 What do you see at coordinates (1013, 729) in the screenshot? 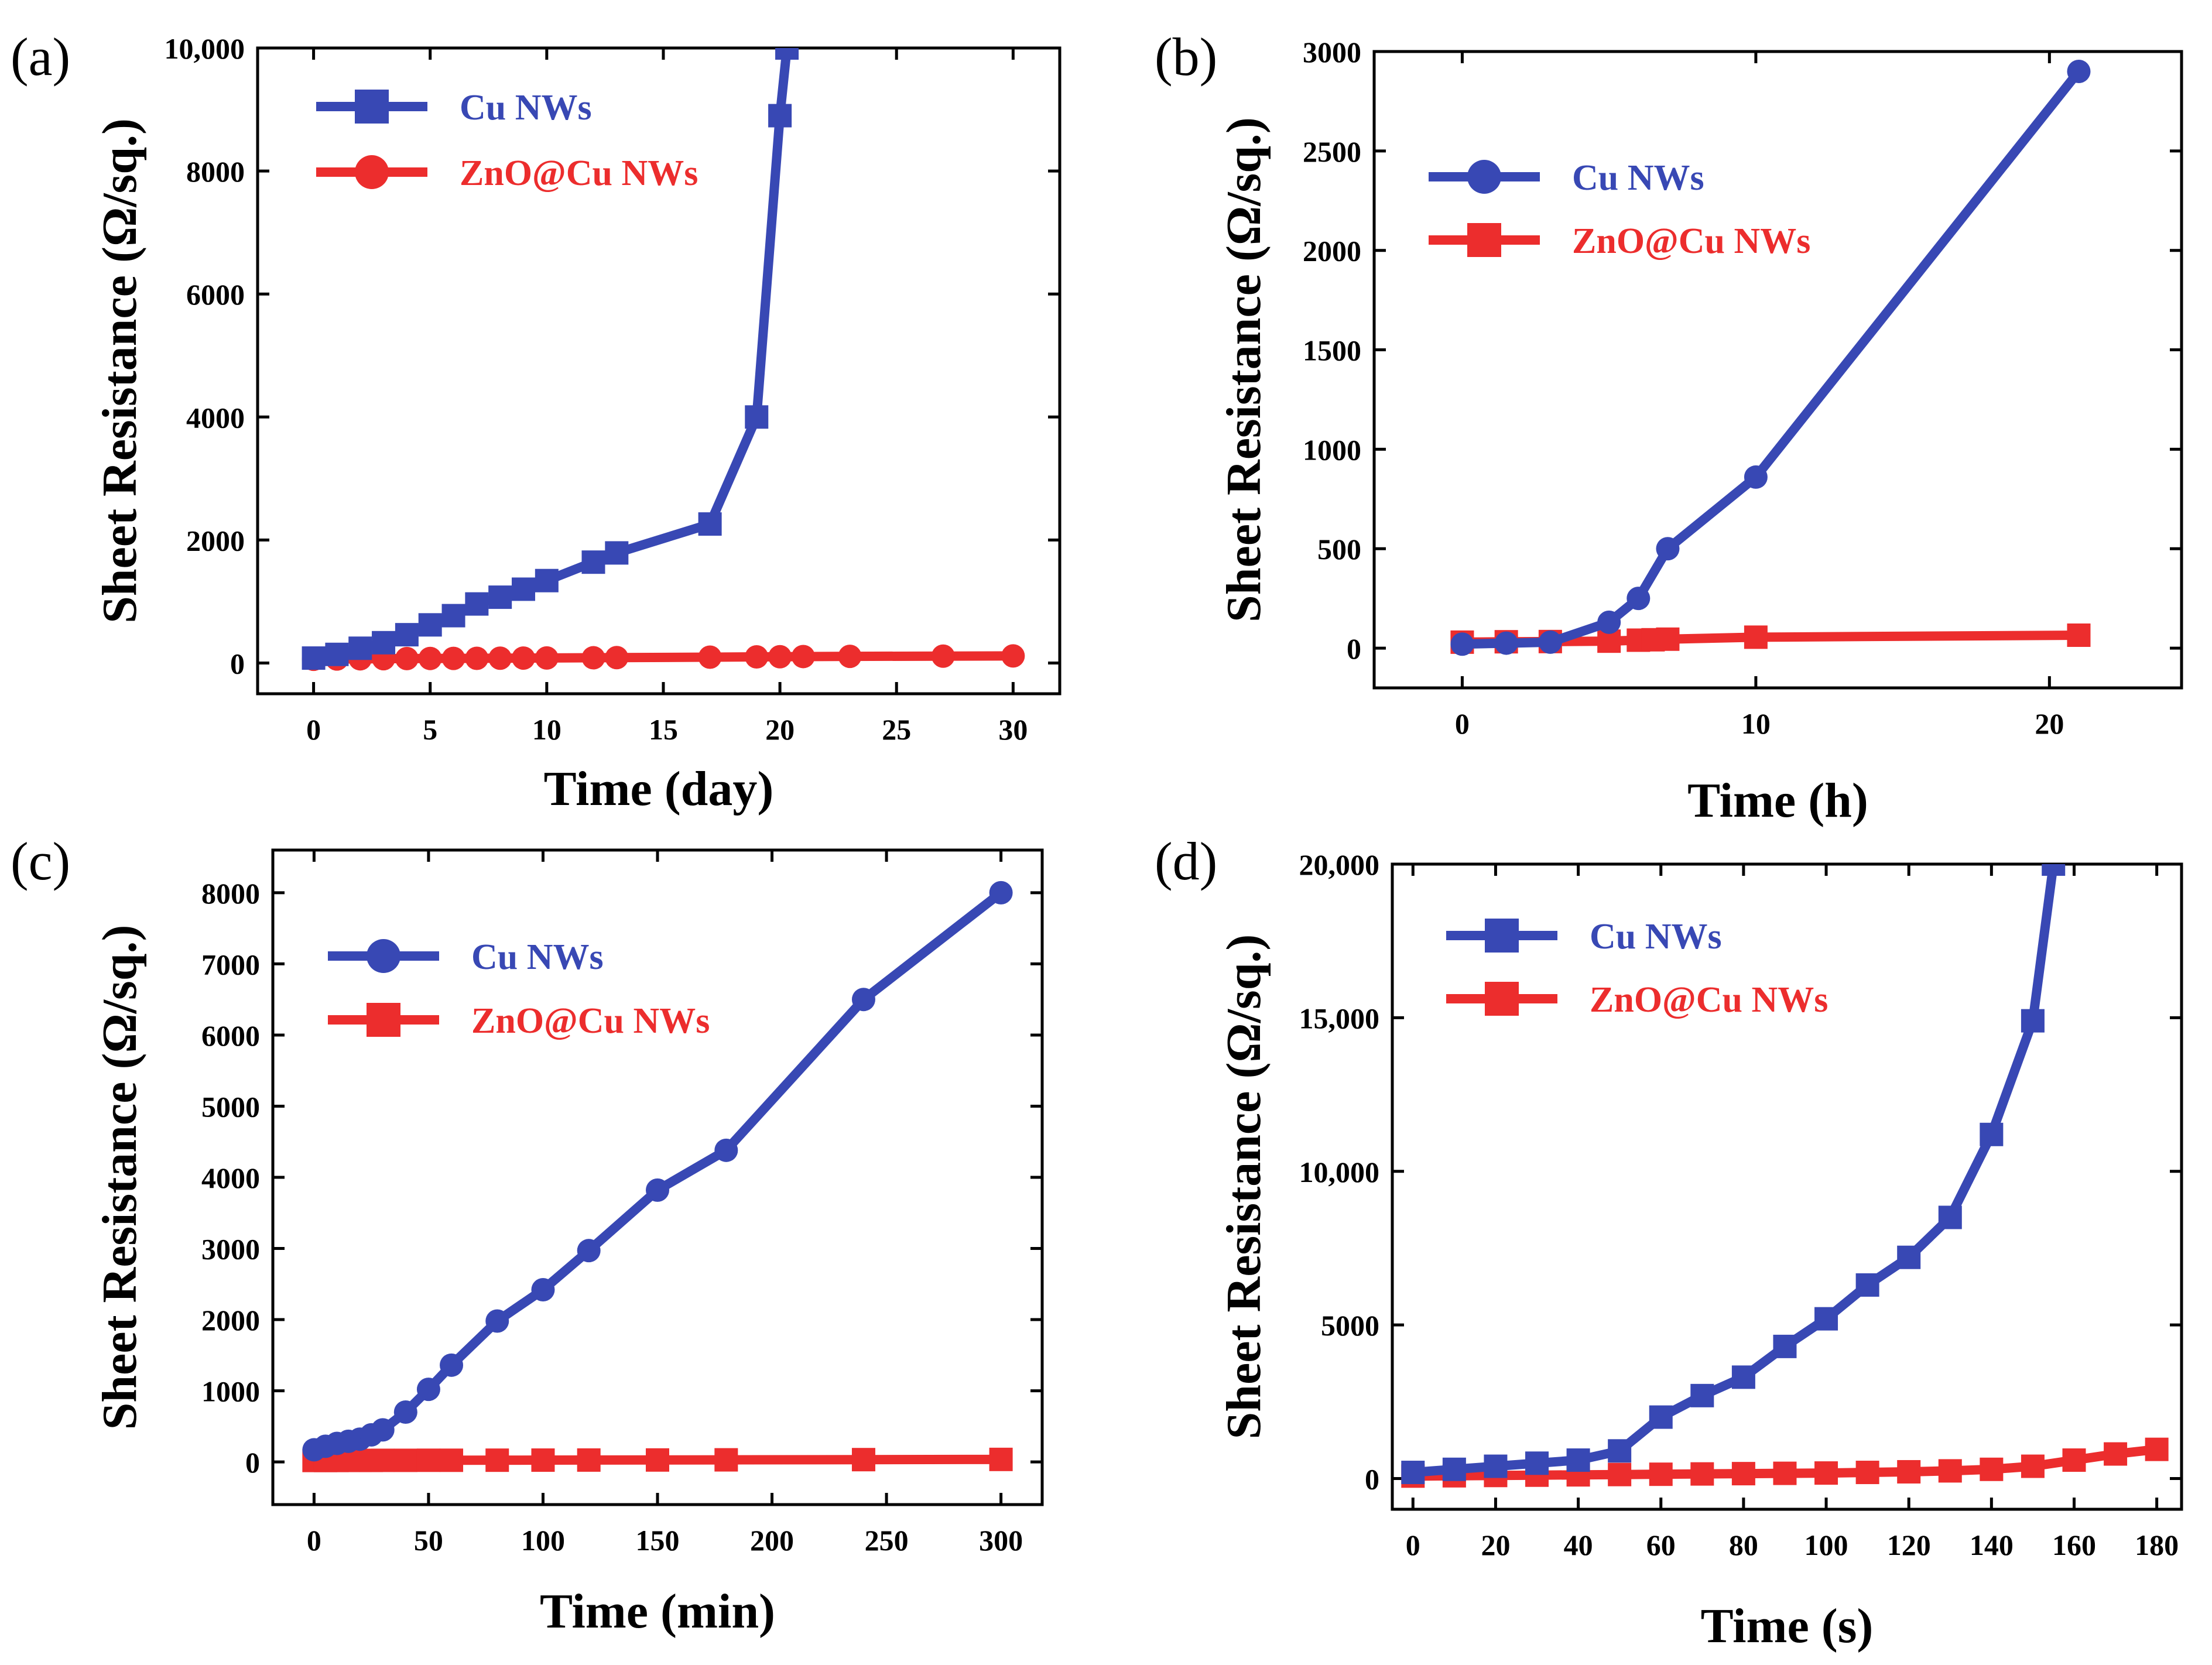
I see `x-tick-label: 30` at bounding box center [1013, 729].